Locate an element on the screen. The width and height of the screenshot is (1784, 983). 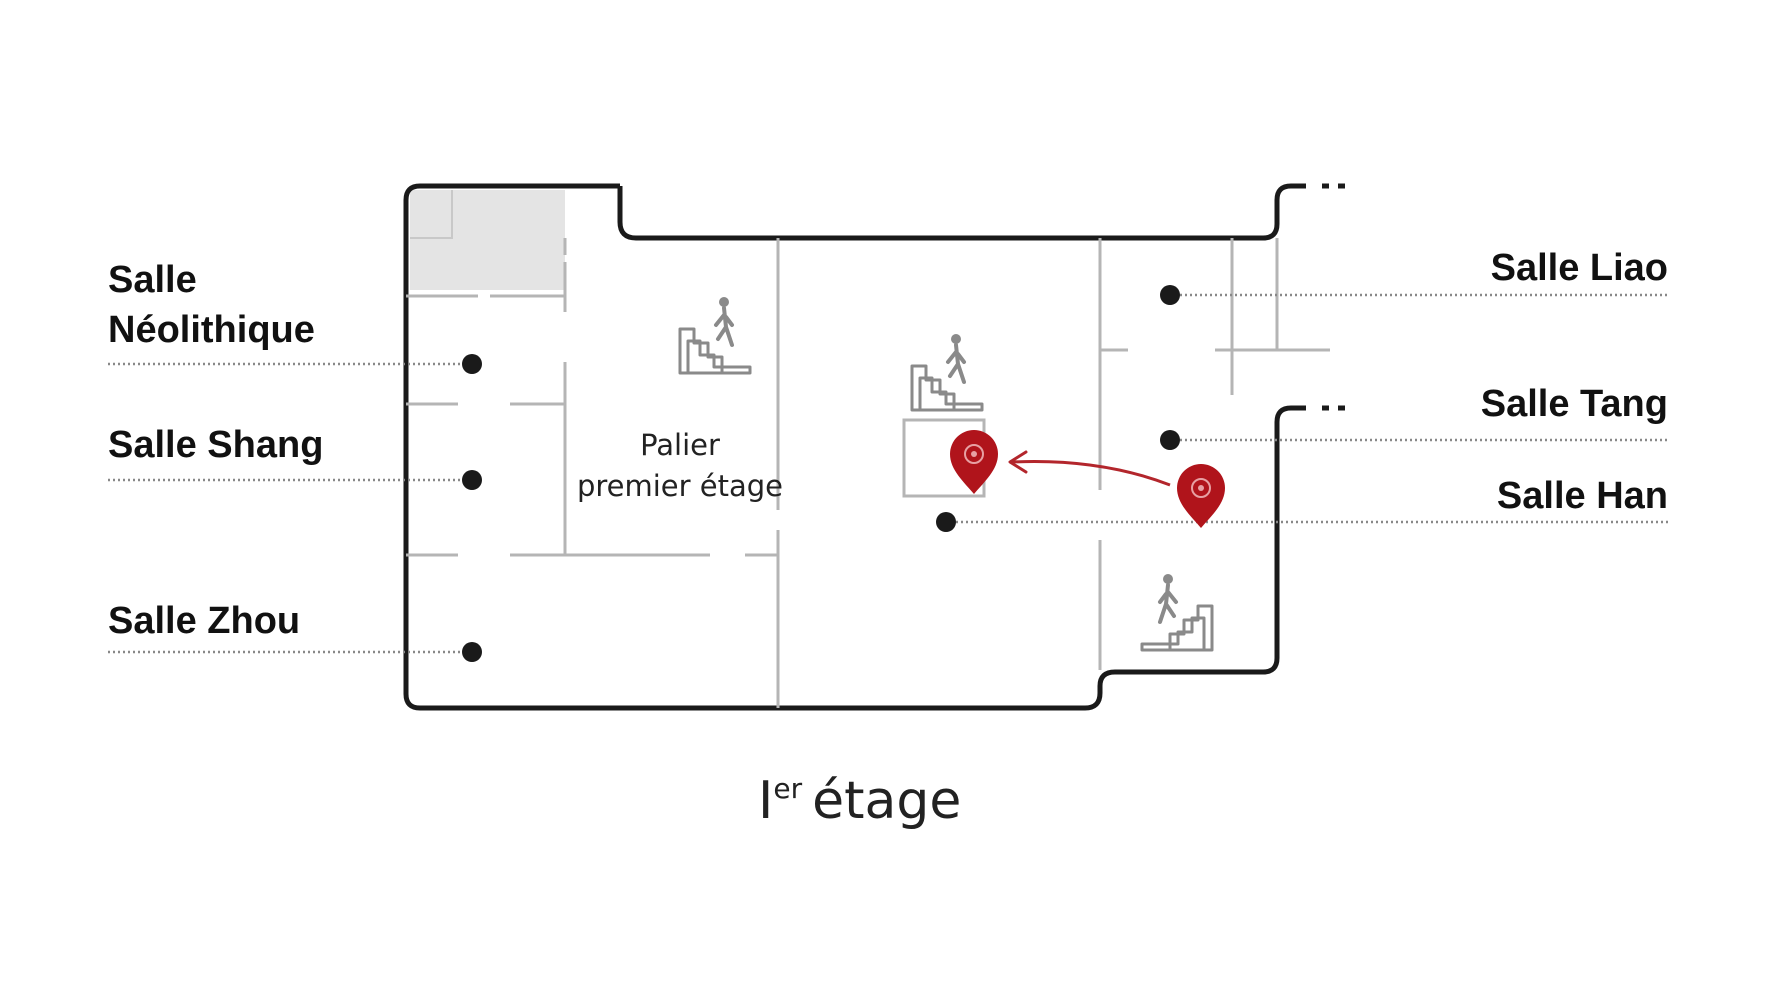
floor-word: étage is located at coordinates (886, 801).